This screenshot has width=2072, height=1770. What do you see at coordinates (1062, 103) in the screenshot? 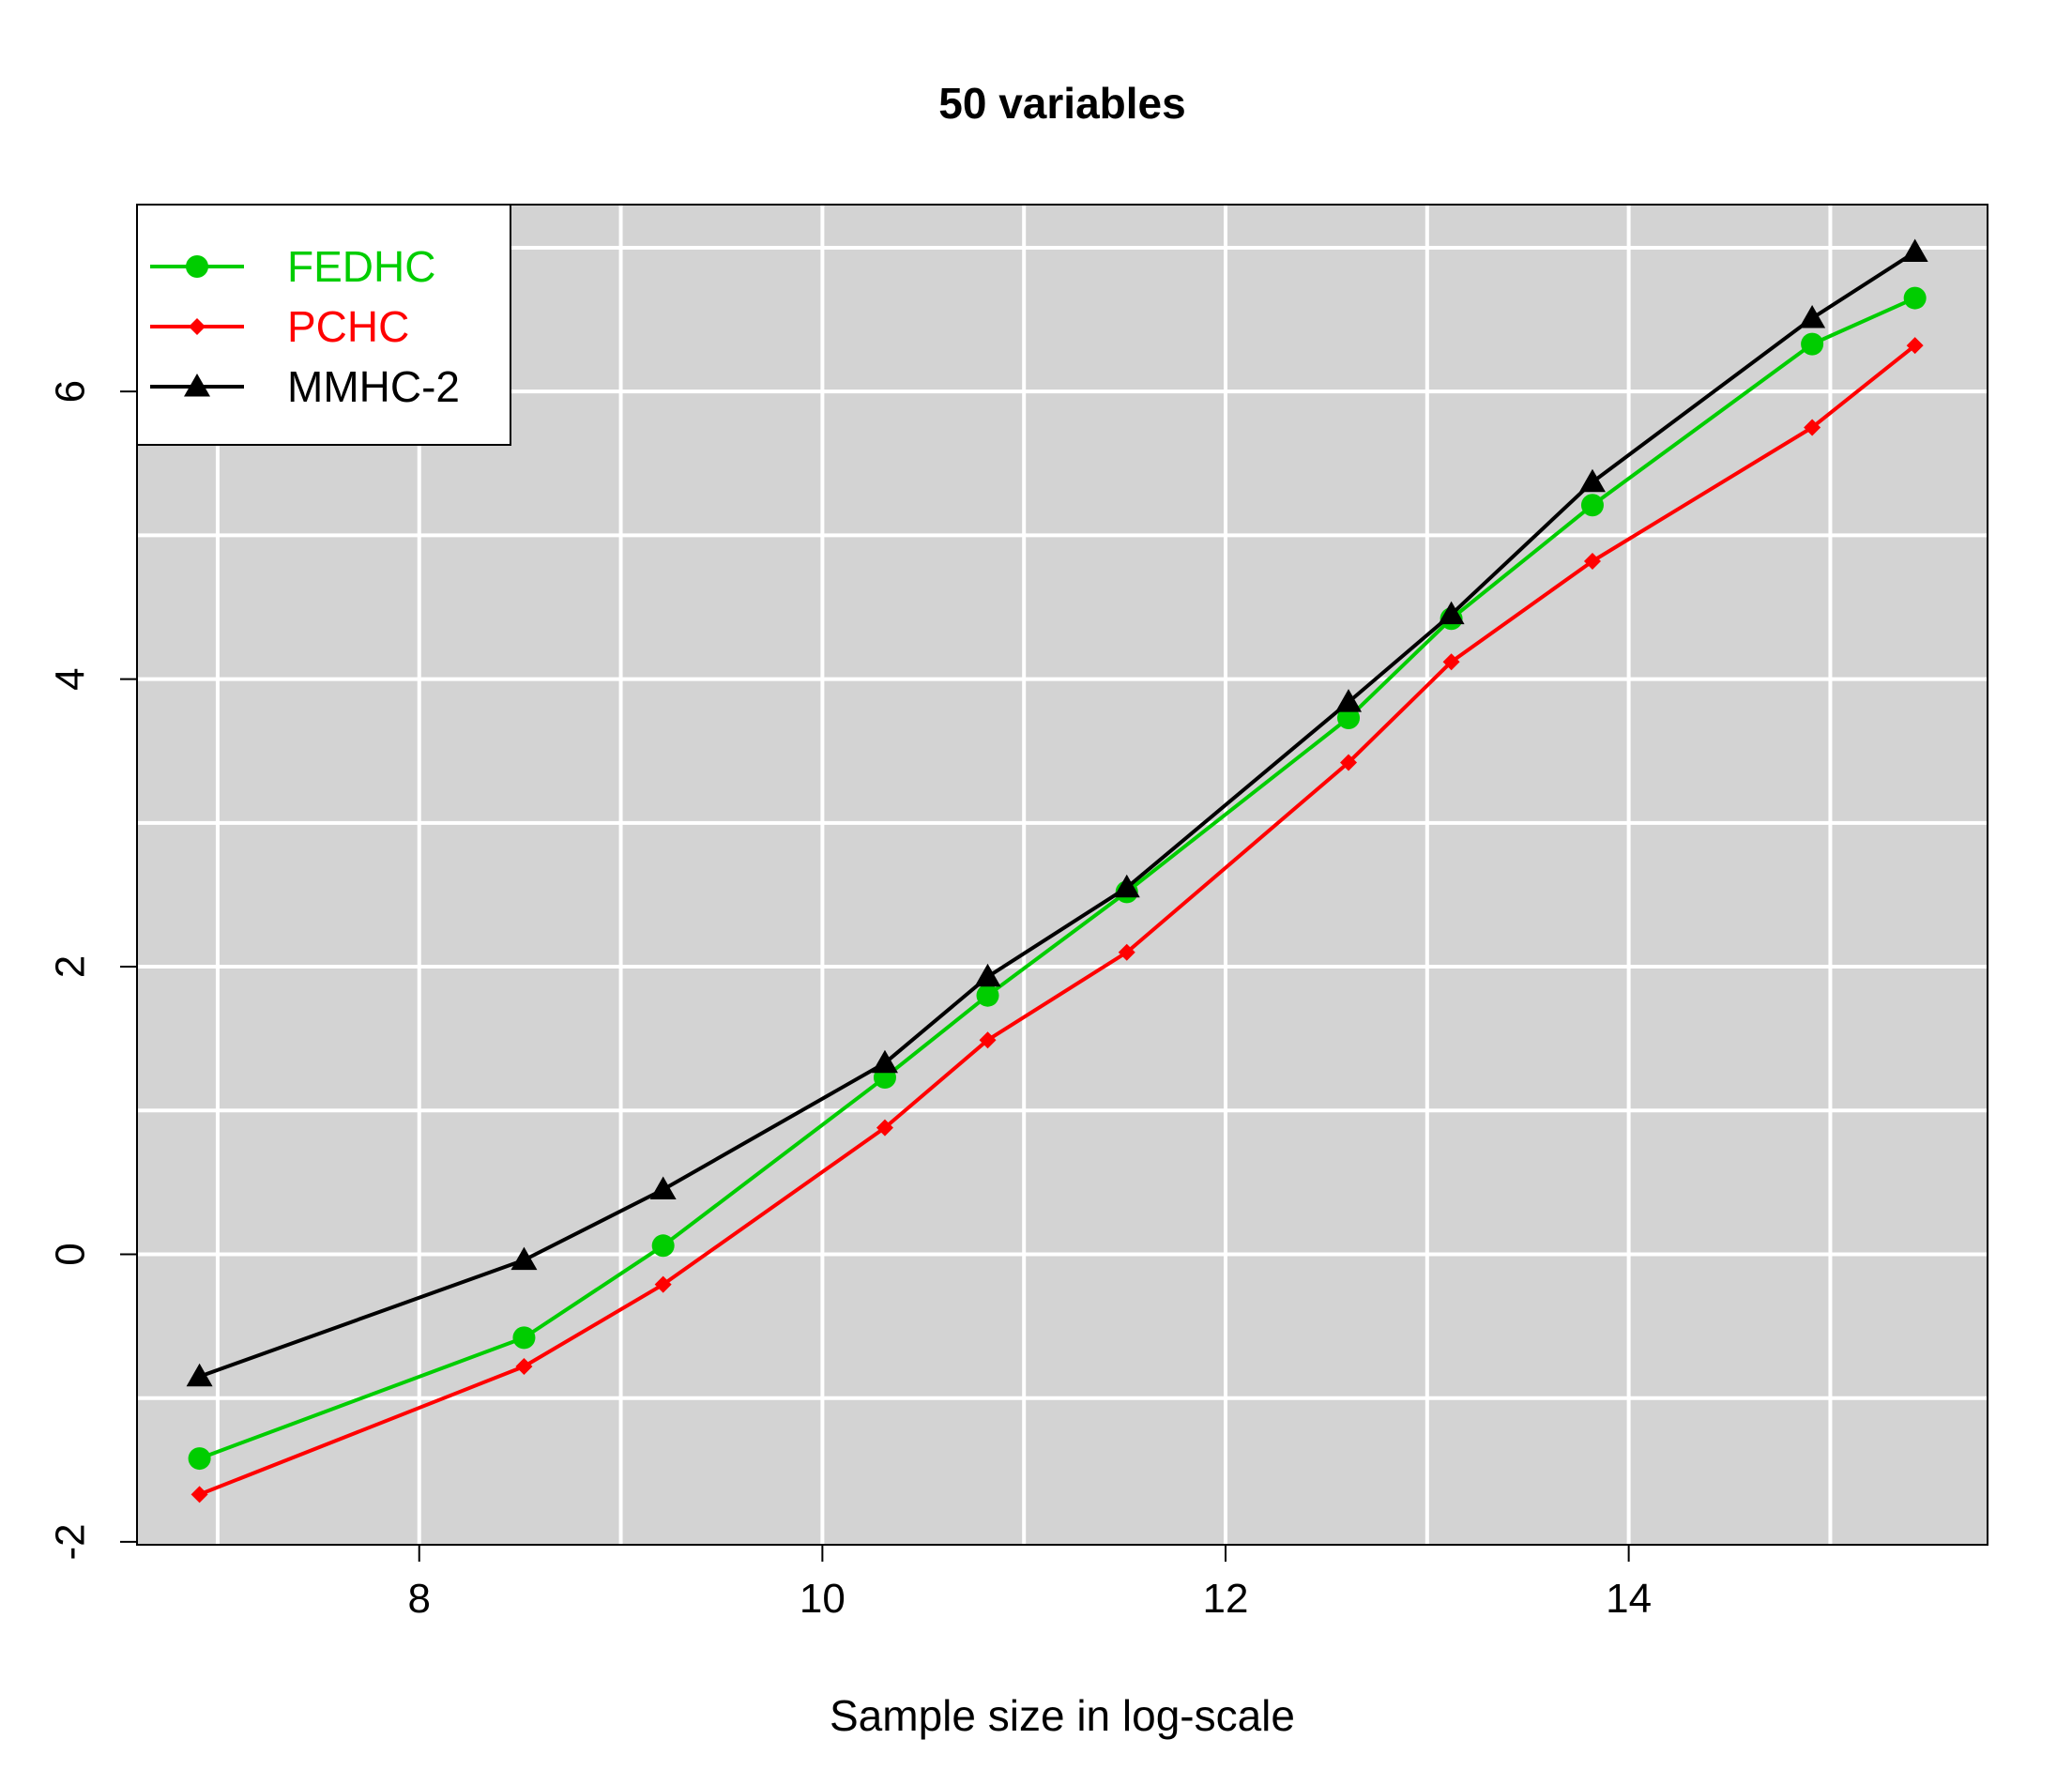
I see `chart-title: 50 variables` at bounding box center [1062, 103].